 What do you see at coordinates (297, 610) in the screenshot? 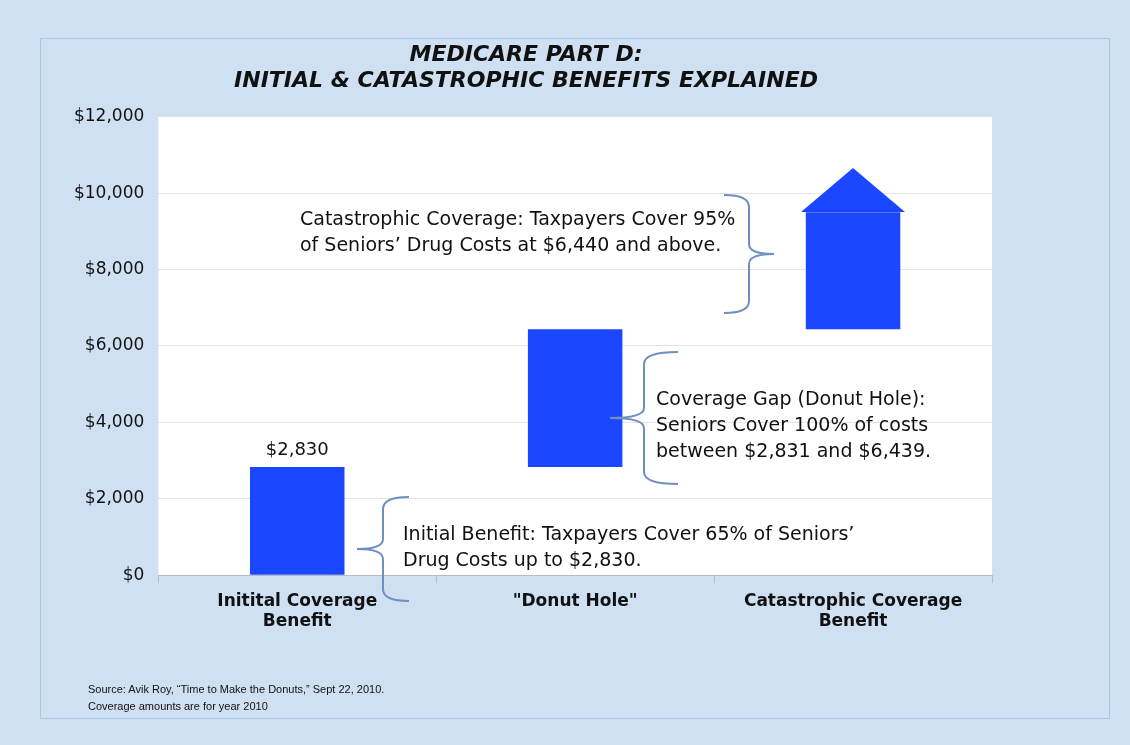
I see `x-tick-label: Initital Coverage Benefit` at bounding box center [297, 610].